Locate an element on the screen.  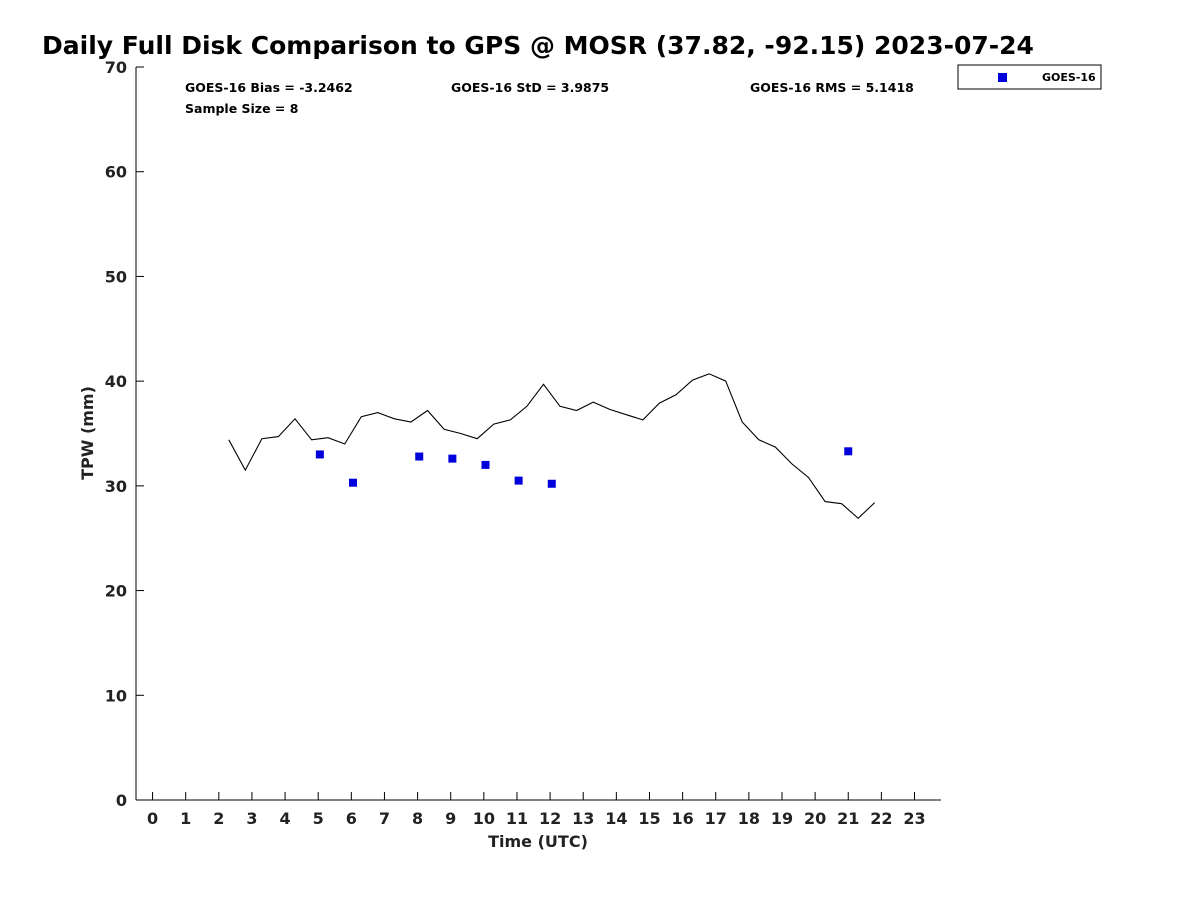
sample-size-stat: Sample Size = 8 is located at coordinates (241, 108).